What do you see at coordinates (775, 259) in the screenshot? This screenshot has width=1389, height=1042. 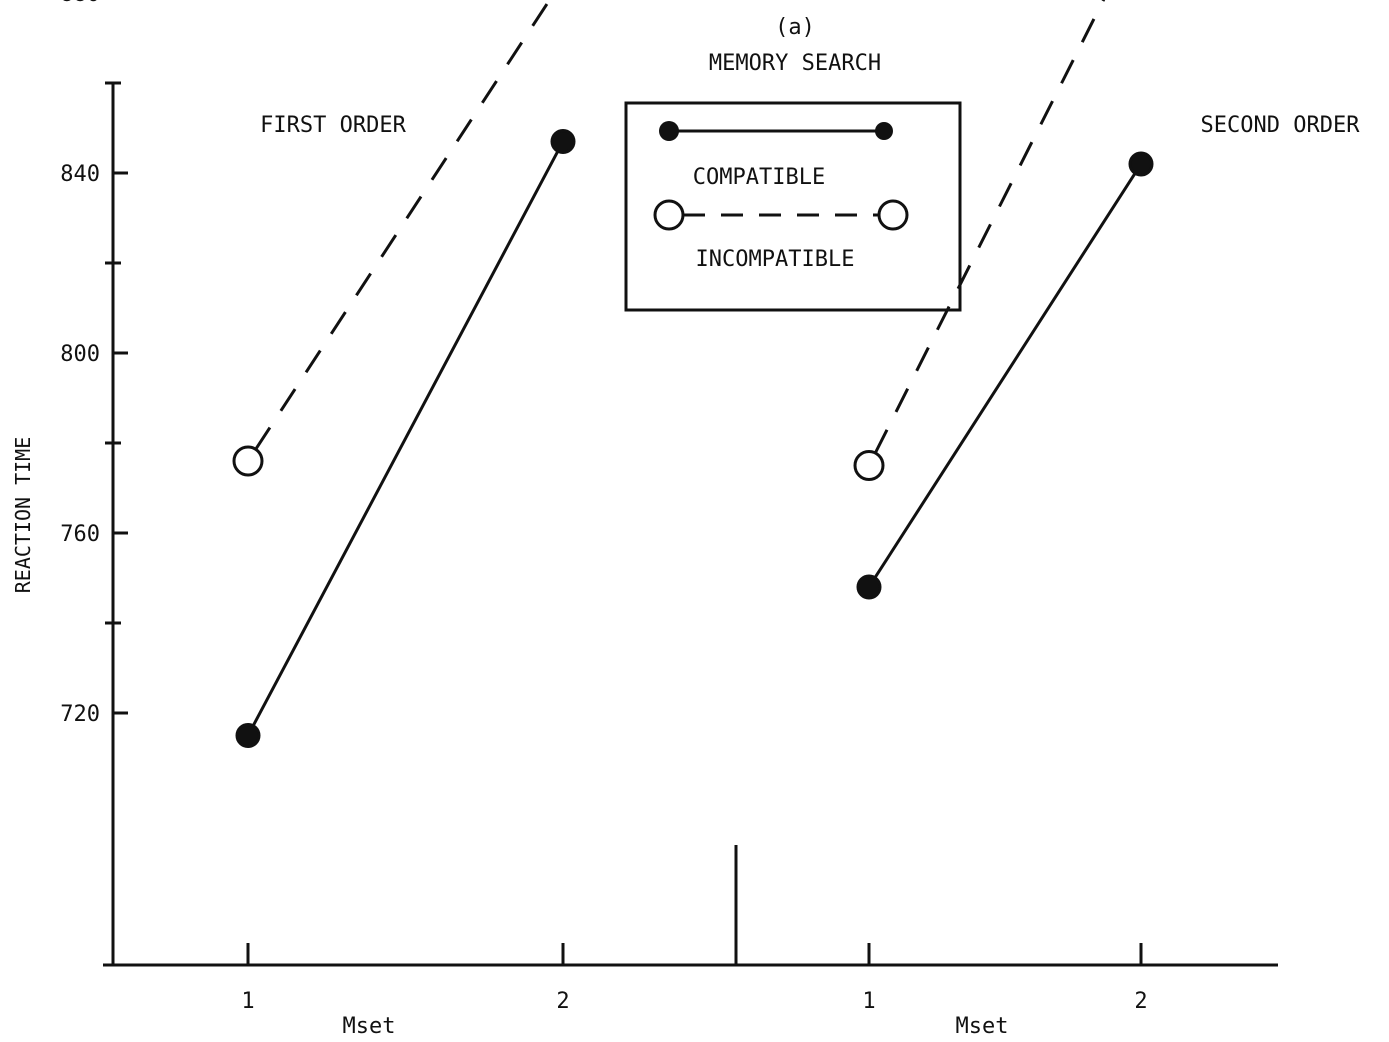 I see `legend-incompatible-label: INCOMPATIBLE` at bounding box center [775, 259].